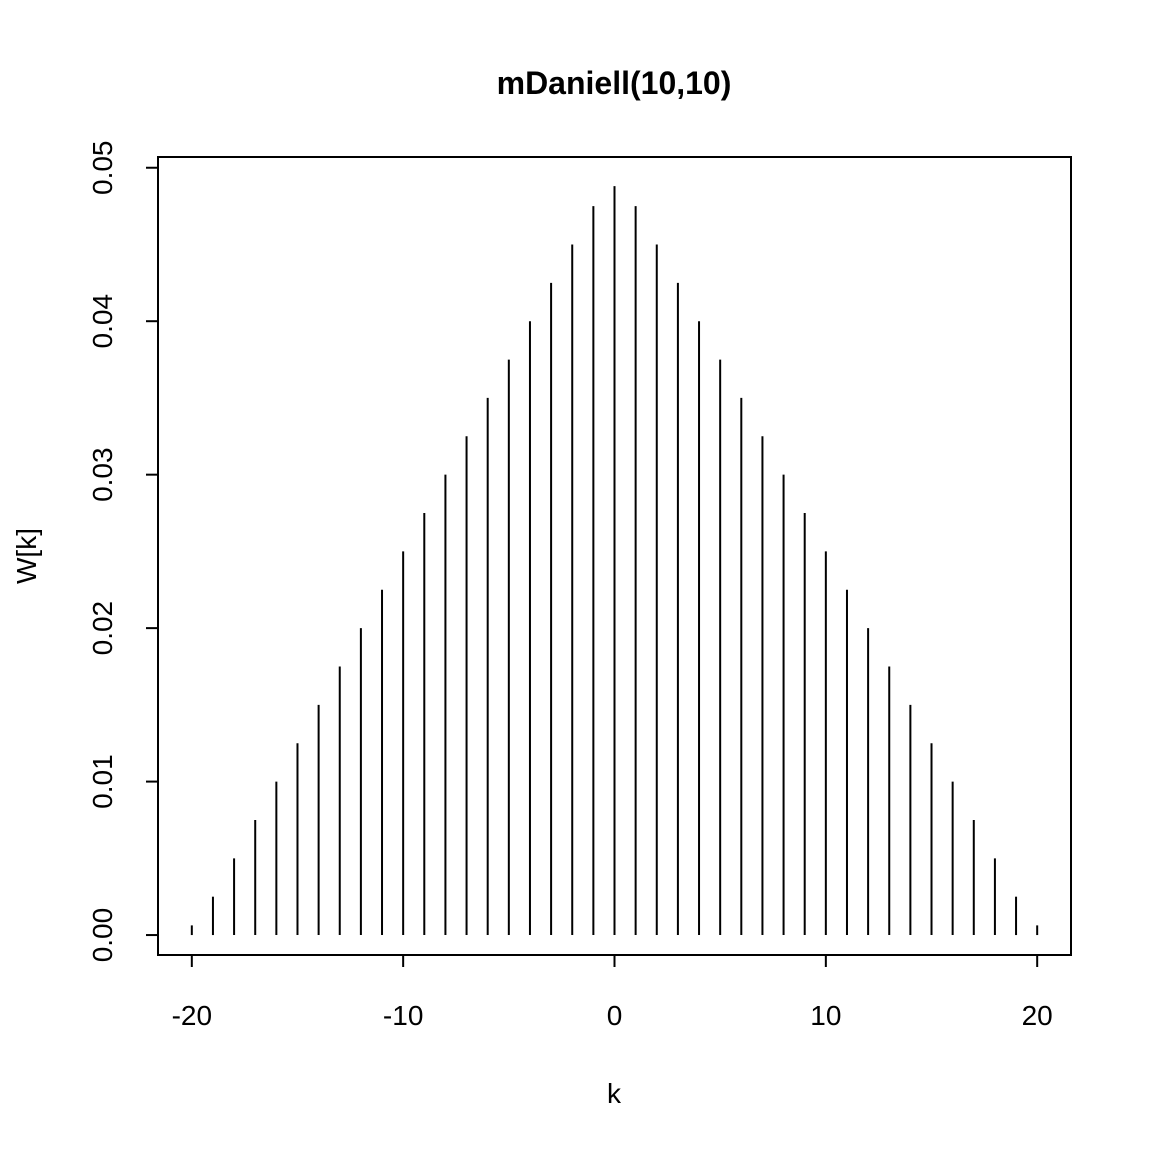 This screenshot has width=1152, height=1152. Describe the element at coordinates (612, 992) in the screenshot. I see `x-axis: -20 -10 0 10 20` at that location.